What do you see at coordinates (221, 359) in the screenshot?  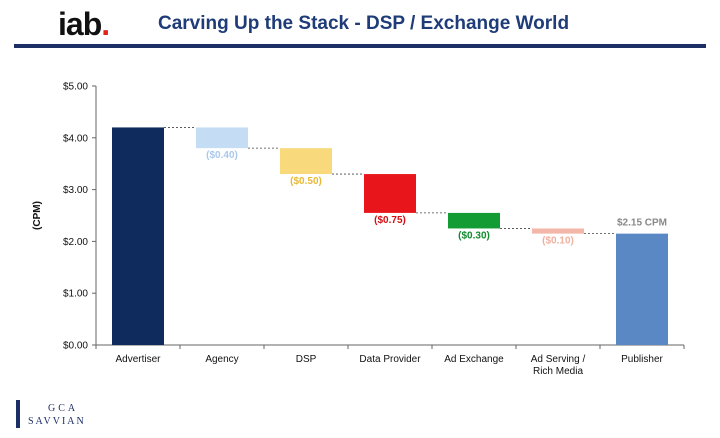 I see `category-label: Agency` at bounding box center [221, 359].